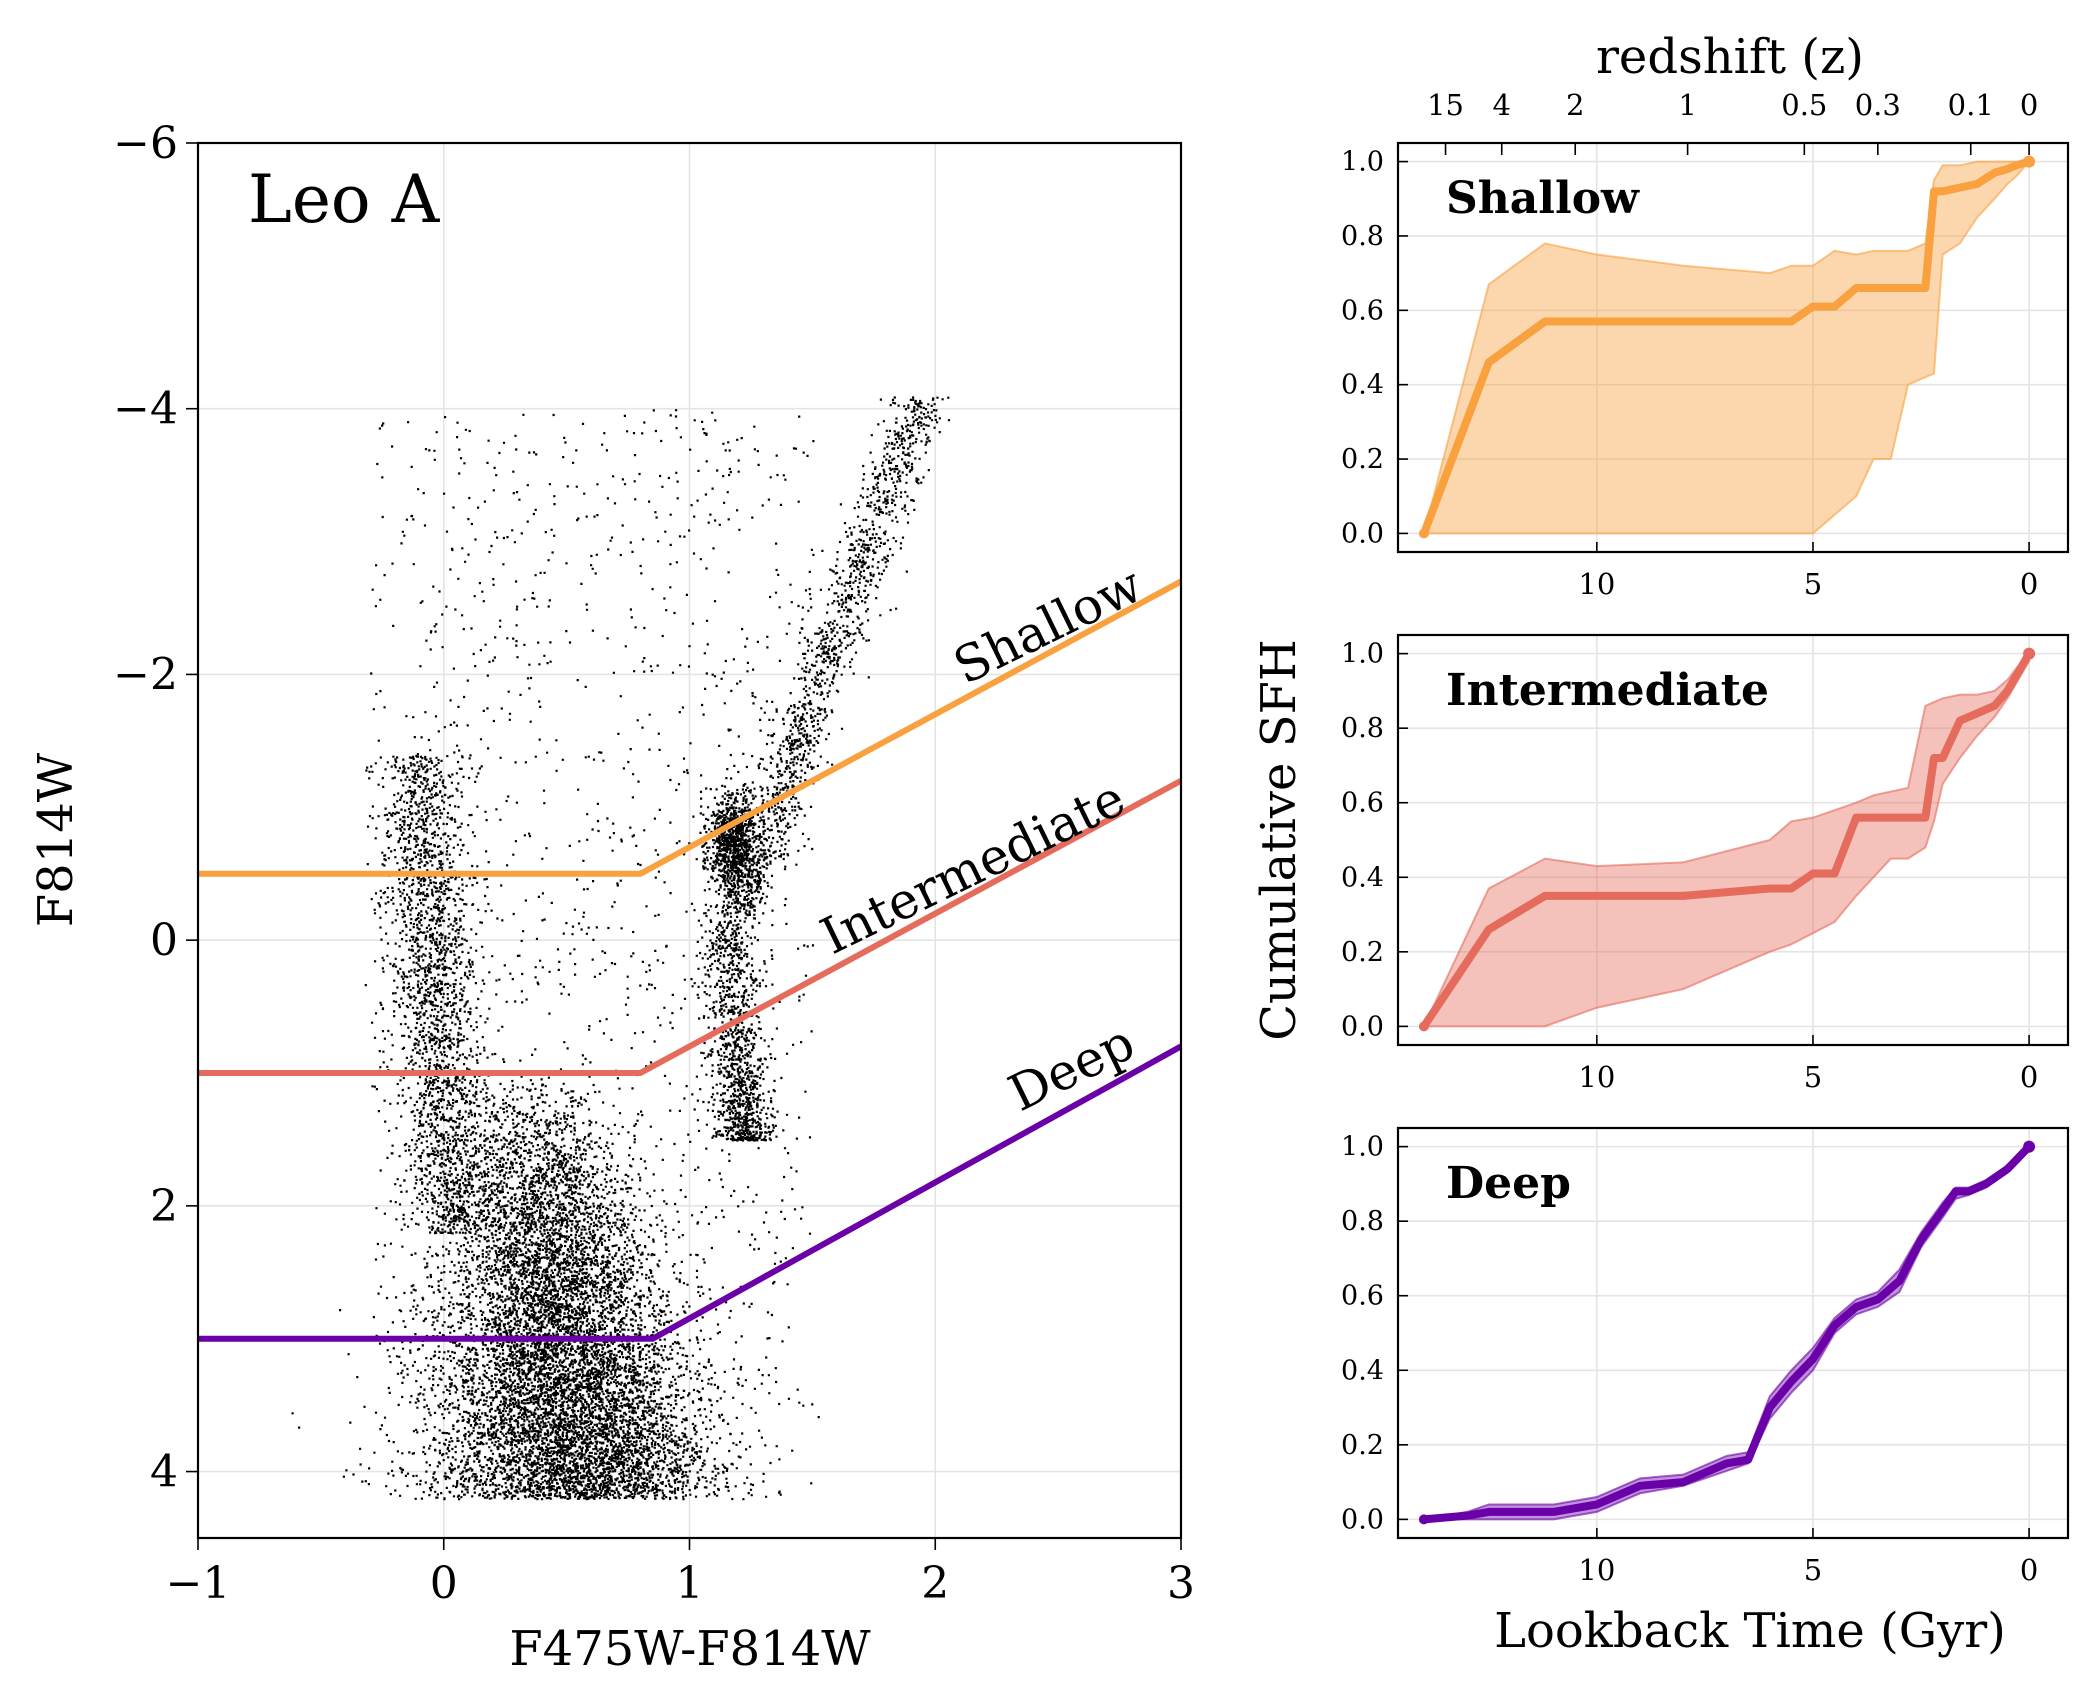 This screenshot has height=1702, width=2086. I want to click on cut-line-deep, so click(690, 1192).